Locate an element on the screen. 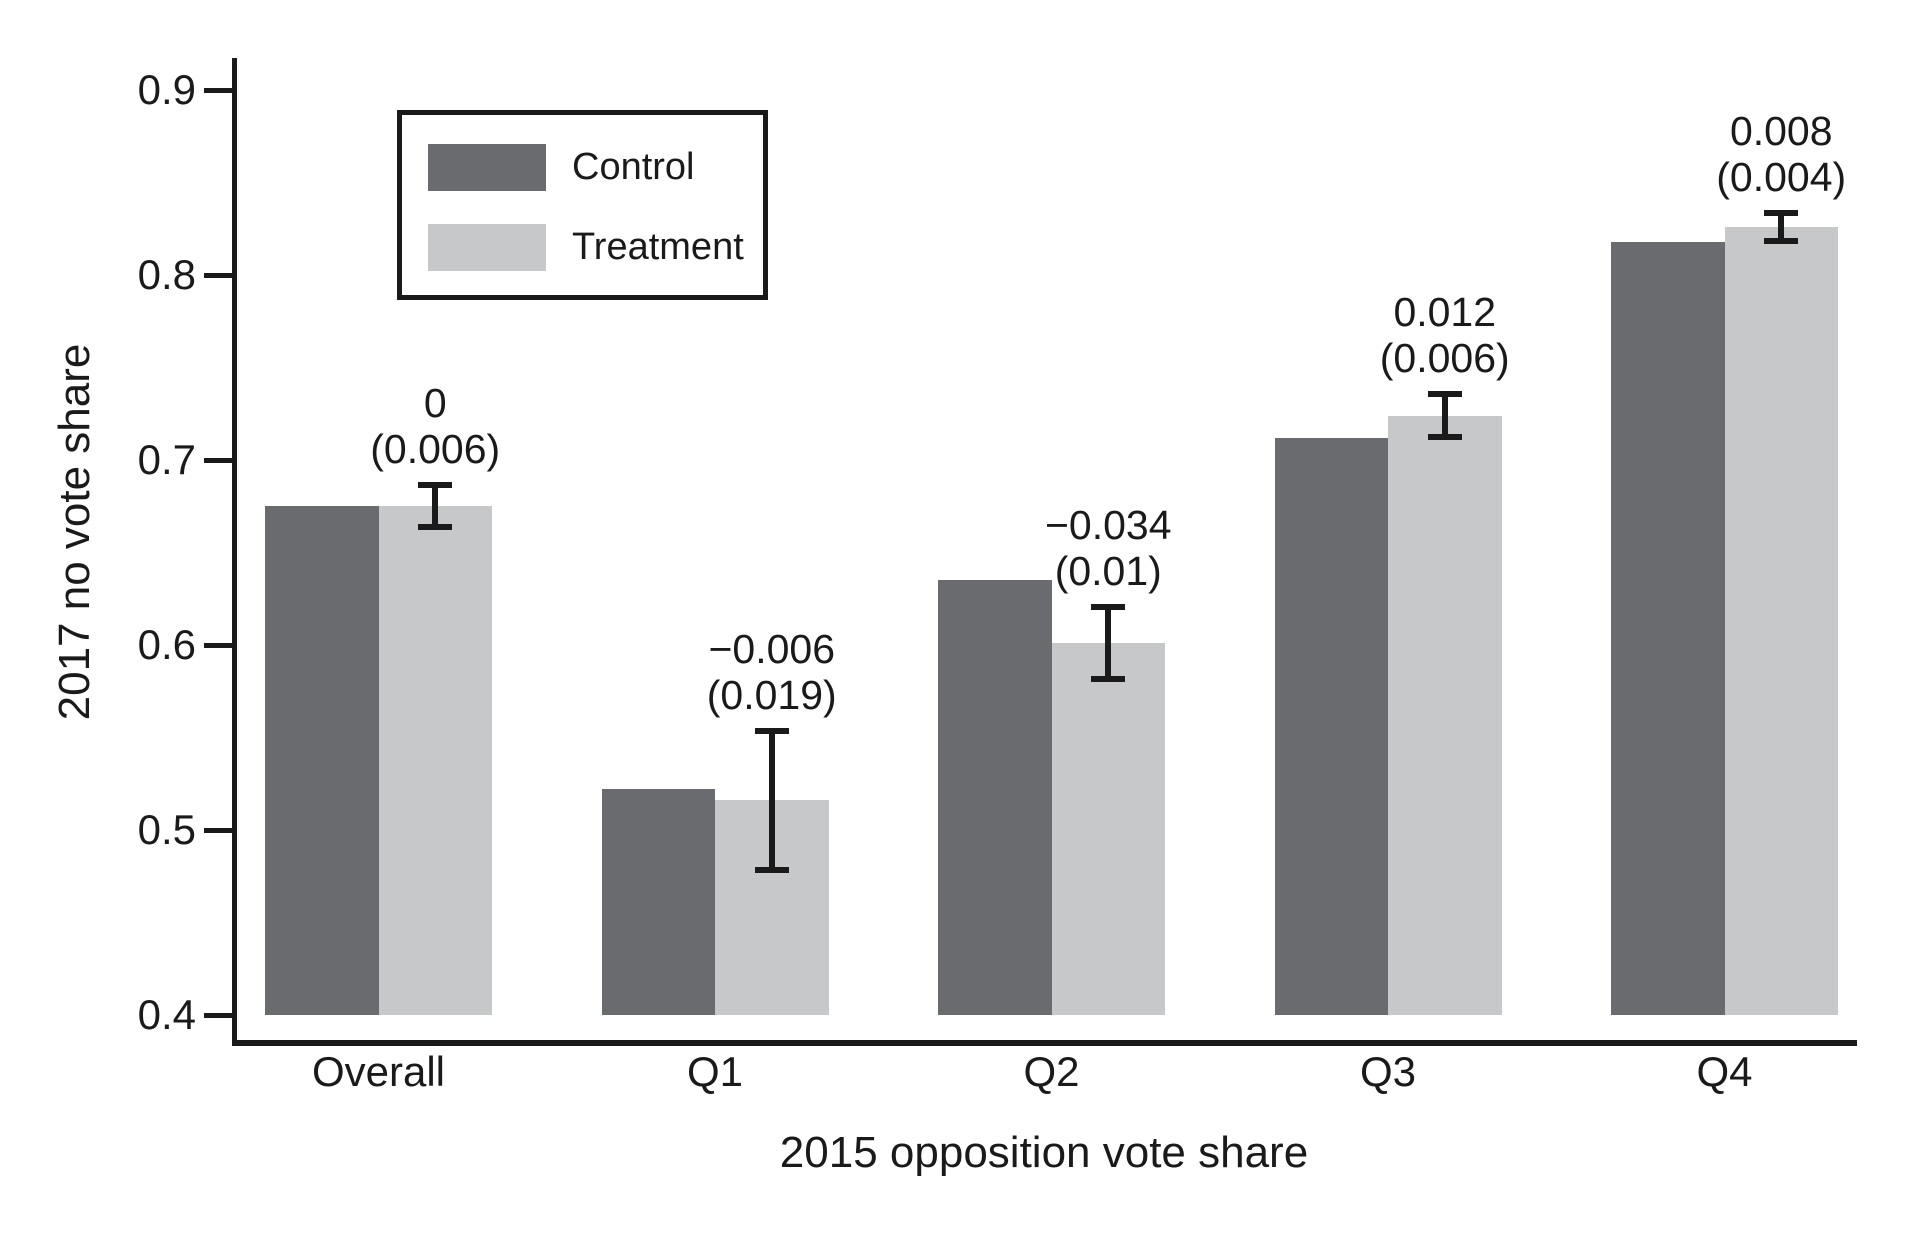  annotation-effect: −0.006 is located at coordinates (772, 649).